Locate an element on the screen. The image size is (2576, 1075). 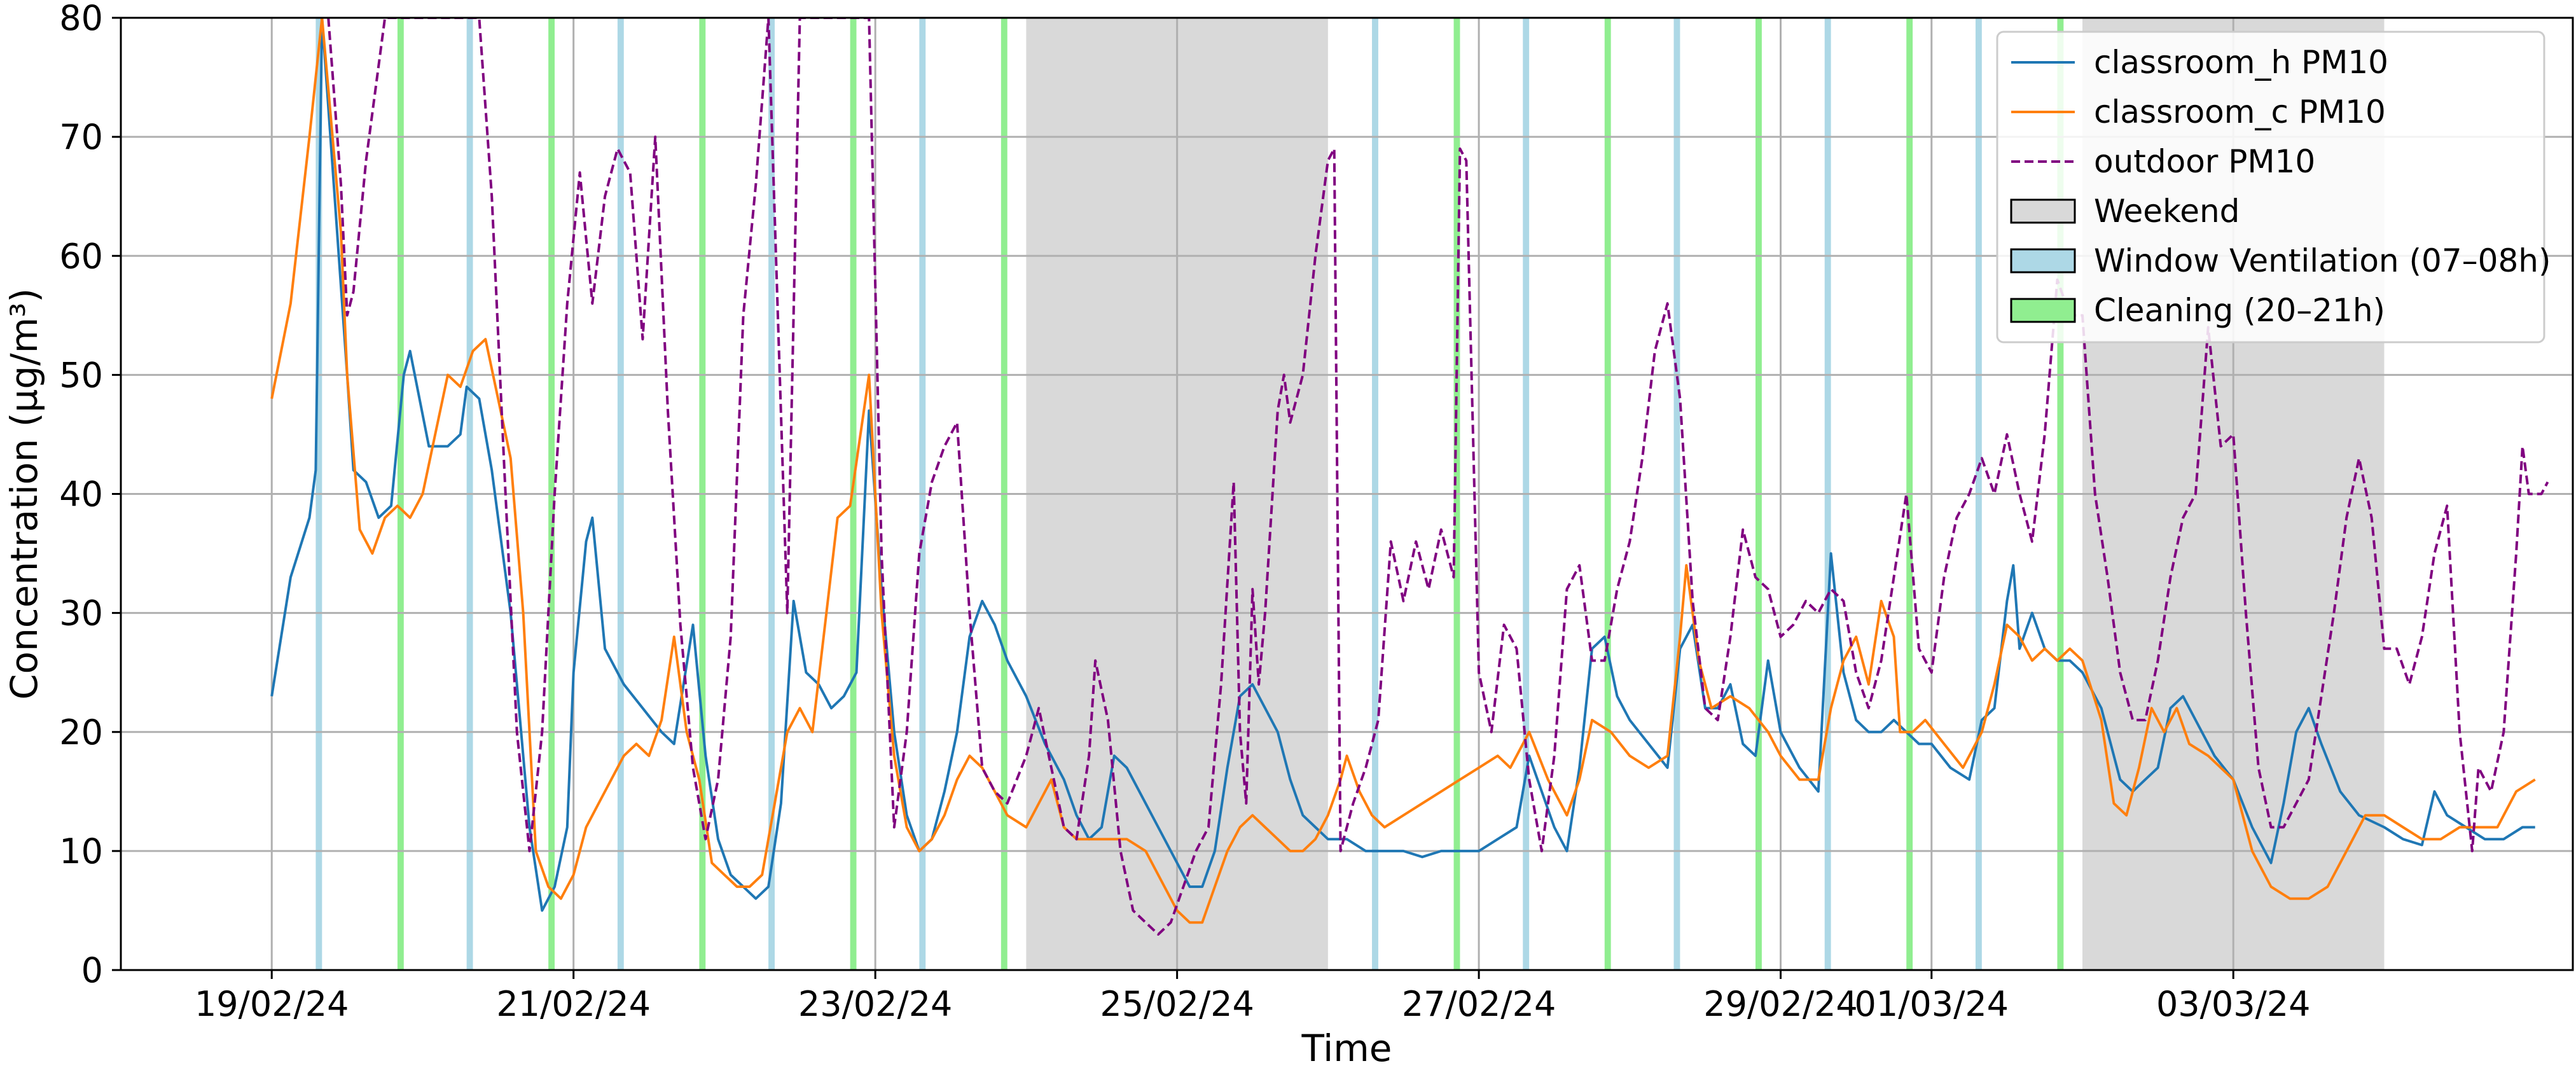
x-axis-label: Time is located at coordinates (1346, 1048).